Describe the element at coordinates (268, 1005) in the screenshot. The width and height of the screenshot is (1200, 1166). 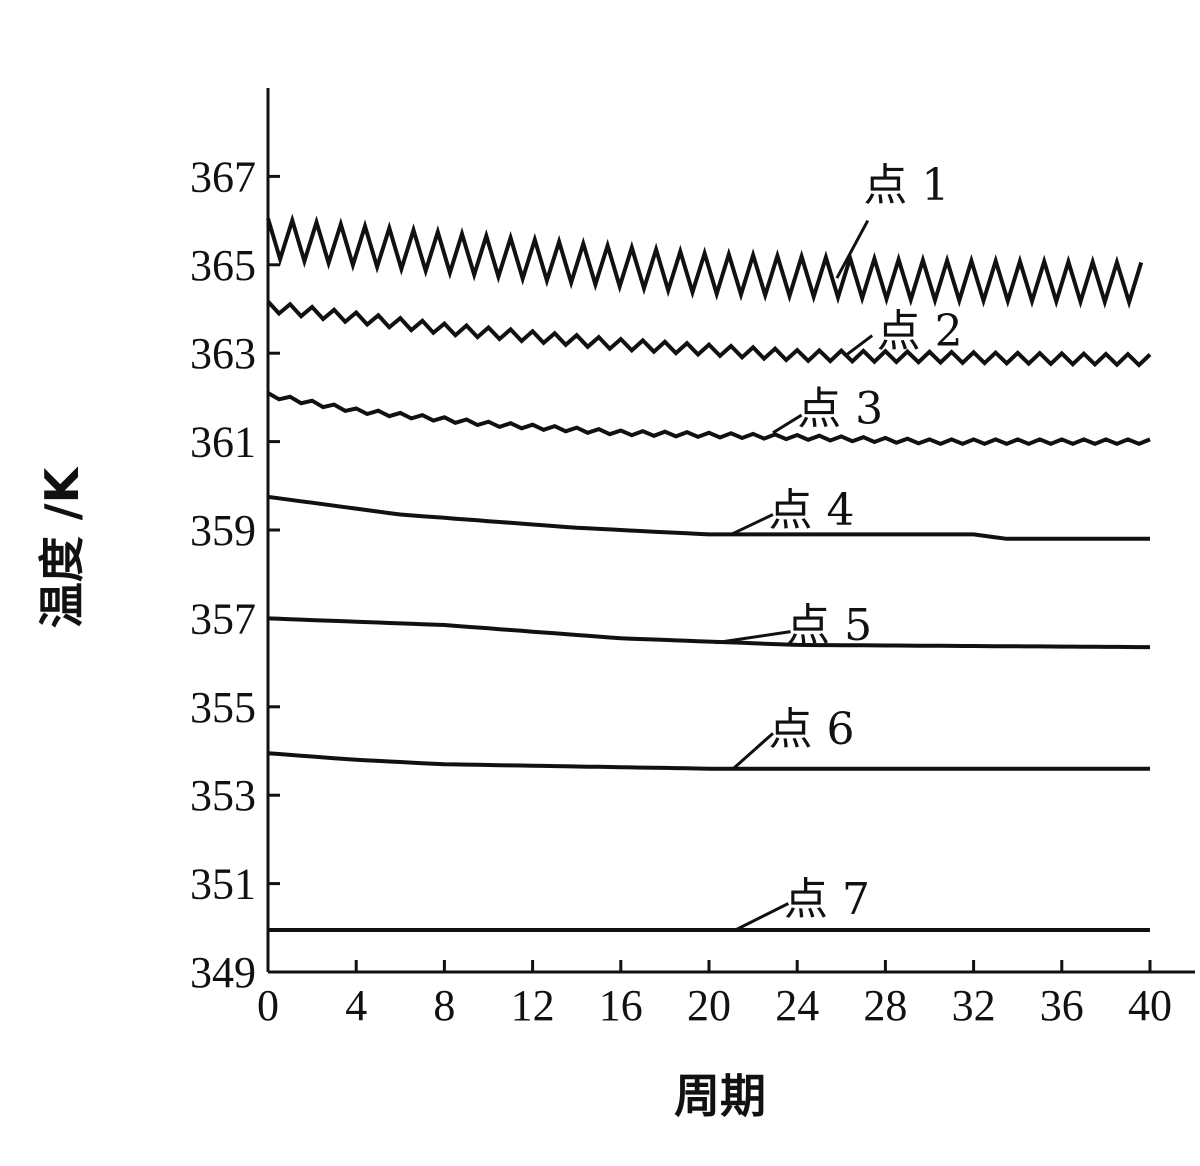
I see `x-tick-label-0: 0` at that location.